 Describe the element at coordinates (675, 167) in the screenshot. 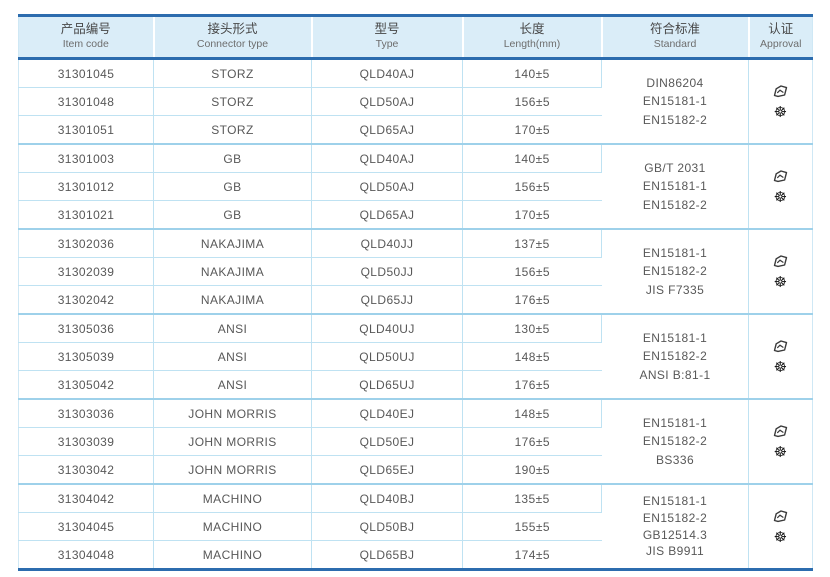

I see `standard-line: GB/T 2031` at that location.